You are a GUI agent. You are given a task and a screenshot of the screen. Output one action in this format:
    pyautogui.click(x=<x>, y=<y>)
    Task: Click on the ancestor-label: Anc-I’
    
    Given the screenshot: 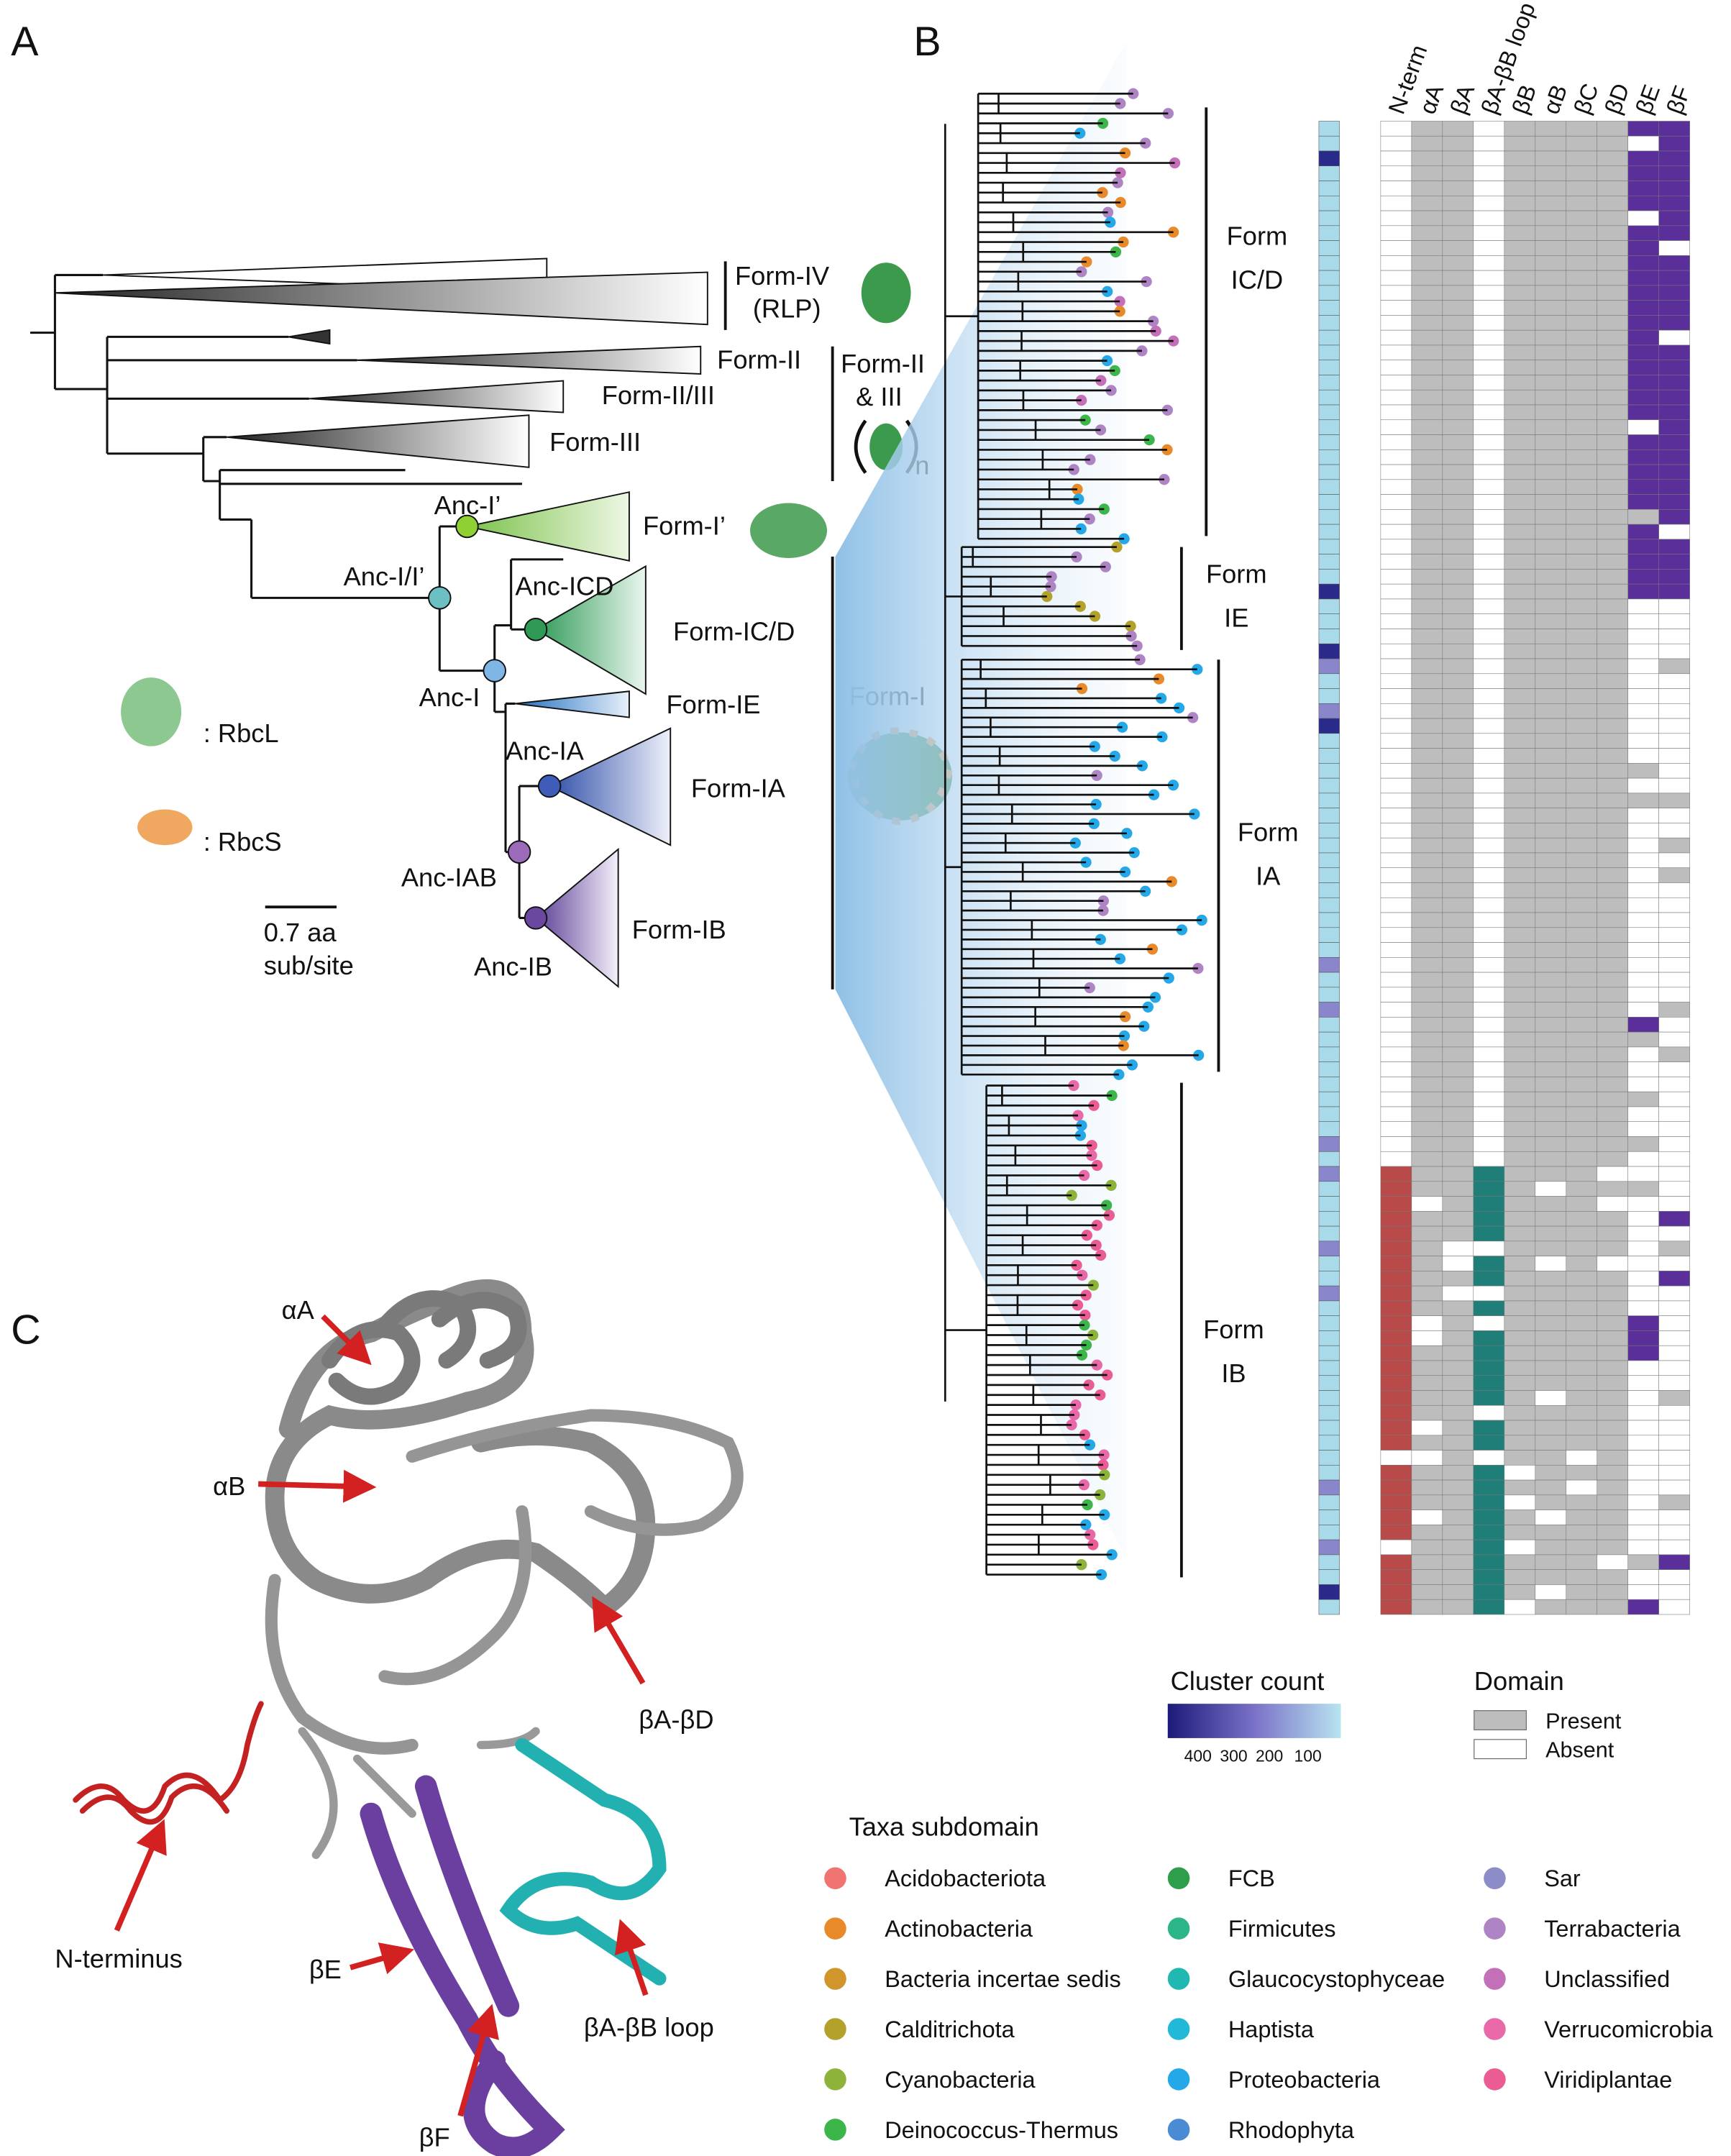 What is the action you would take?
    pyautogui.click(x=468, y=505)
    